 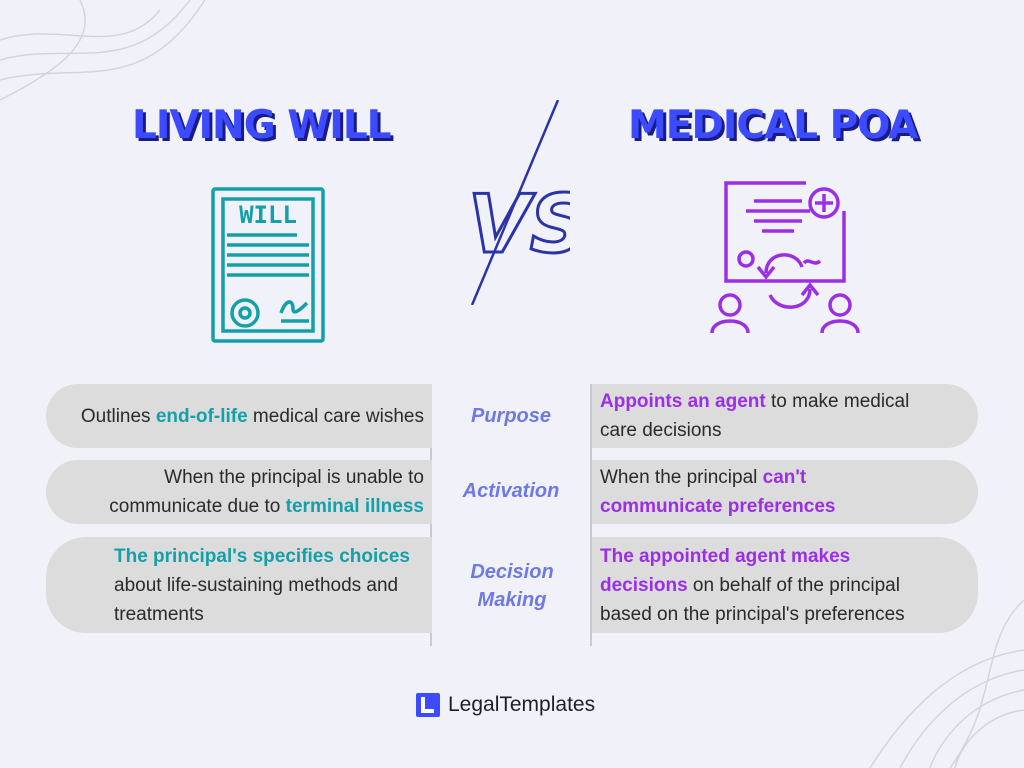 What do you see at coordinates (428, 705) in the screenshot?
I see `legaltemplates-logo-icon` at bounding box center [428, 705].